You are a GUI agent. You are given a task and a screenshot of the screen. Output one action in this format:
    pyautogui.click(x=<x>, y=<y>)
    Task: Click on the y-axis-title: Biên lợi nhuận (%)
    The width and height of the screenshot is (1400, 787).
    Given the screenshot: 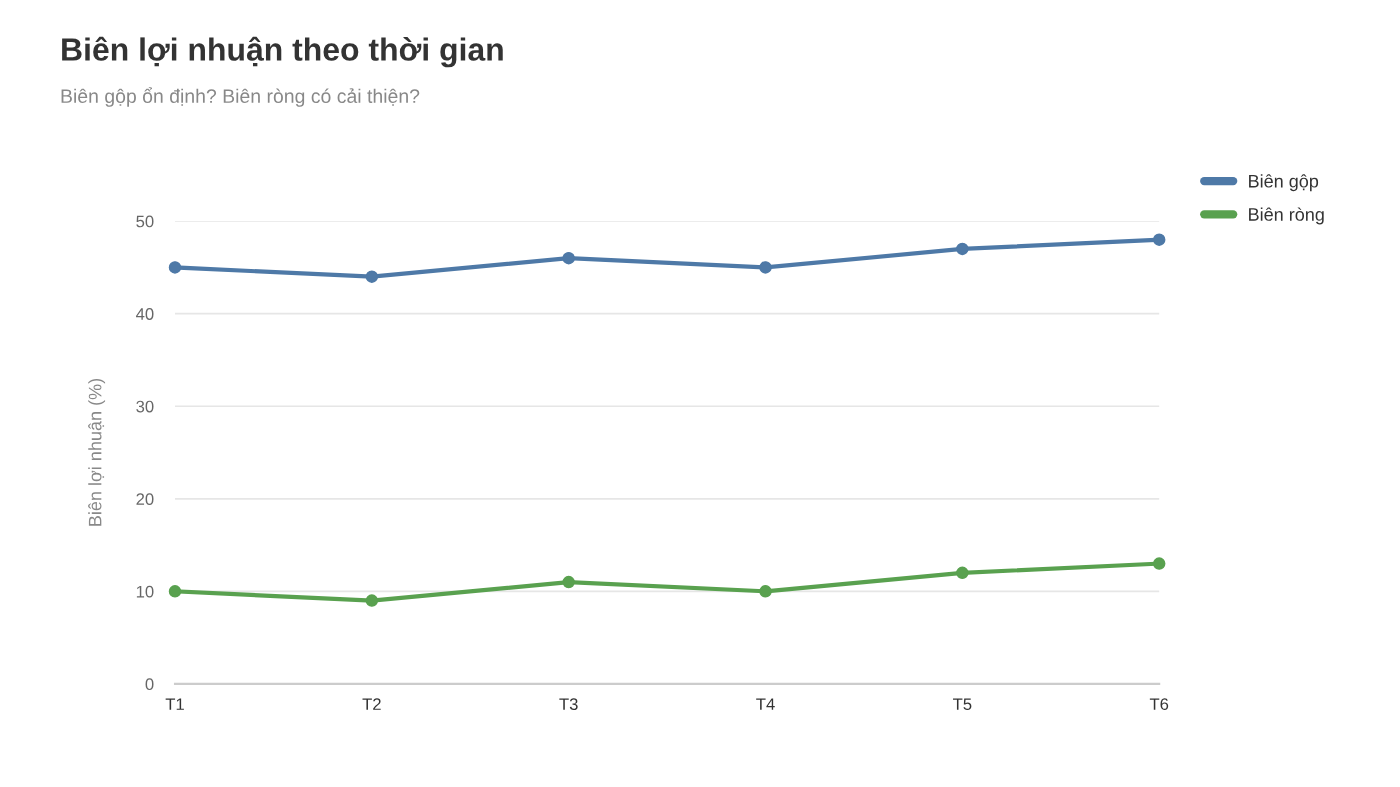 What is the action you would take?
    pyautogui.click(x=97, y=452)
    